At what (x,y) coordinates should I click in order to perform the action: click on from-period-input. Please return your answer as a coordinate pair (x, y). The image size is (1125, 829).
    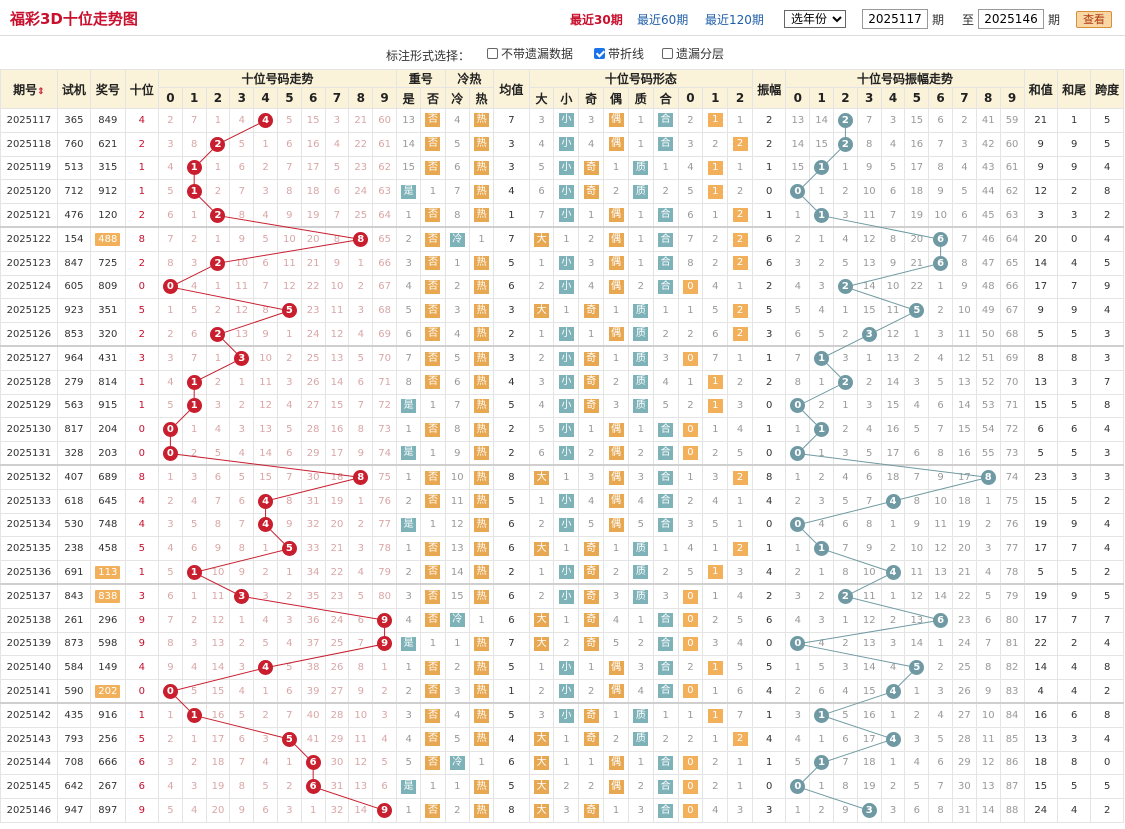
    Looking at the image, I should click on (895, 19).